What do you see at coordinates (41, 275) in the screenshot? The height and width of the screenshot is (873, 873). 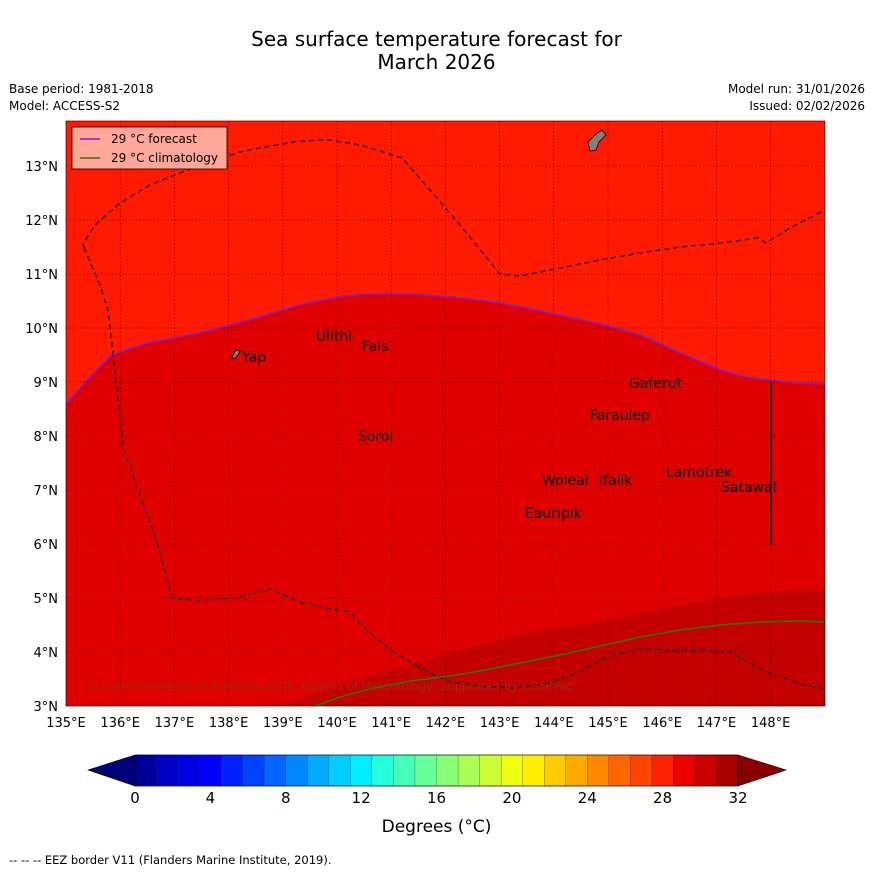 I see `lat-tick-label: 11°N` at bounding box center [41, 275].